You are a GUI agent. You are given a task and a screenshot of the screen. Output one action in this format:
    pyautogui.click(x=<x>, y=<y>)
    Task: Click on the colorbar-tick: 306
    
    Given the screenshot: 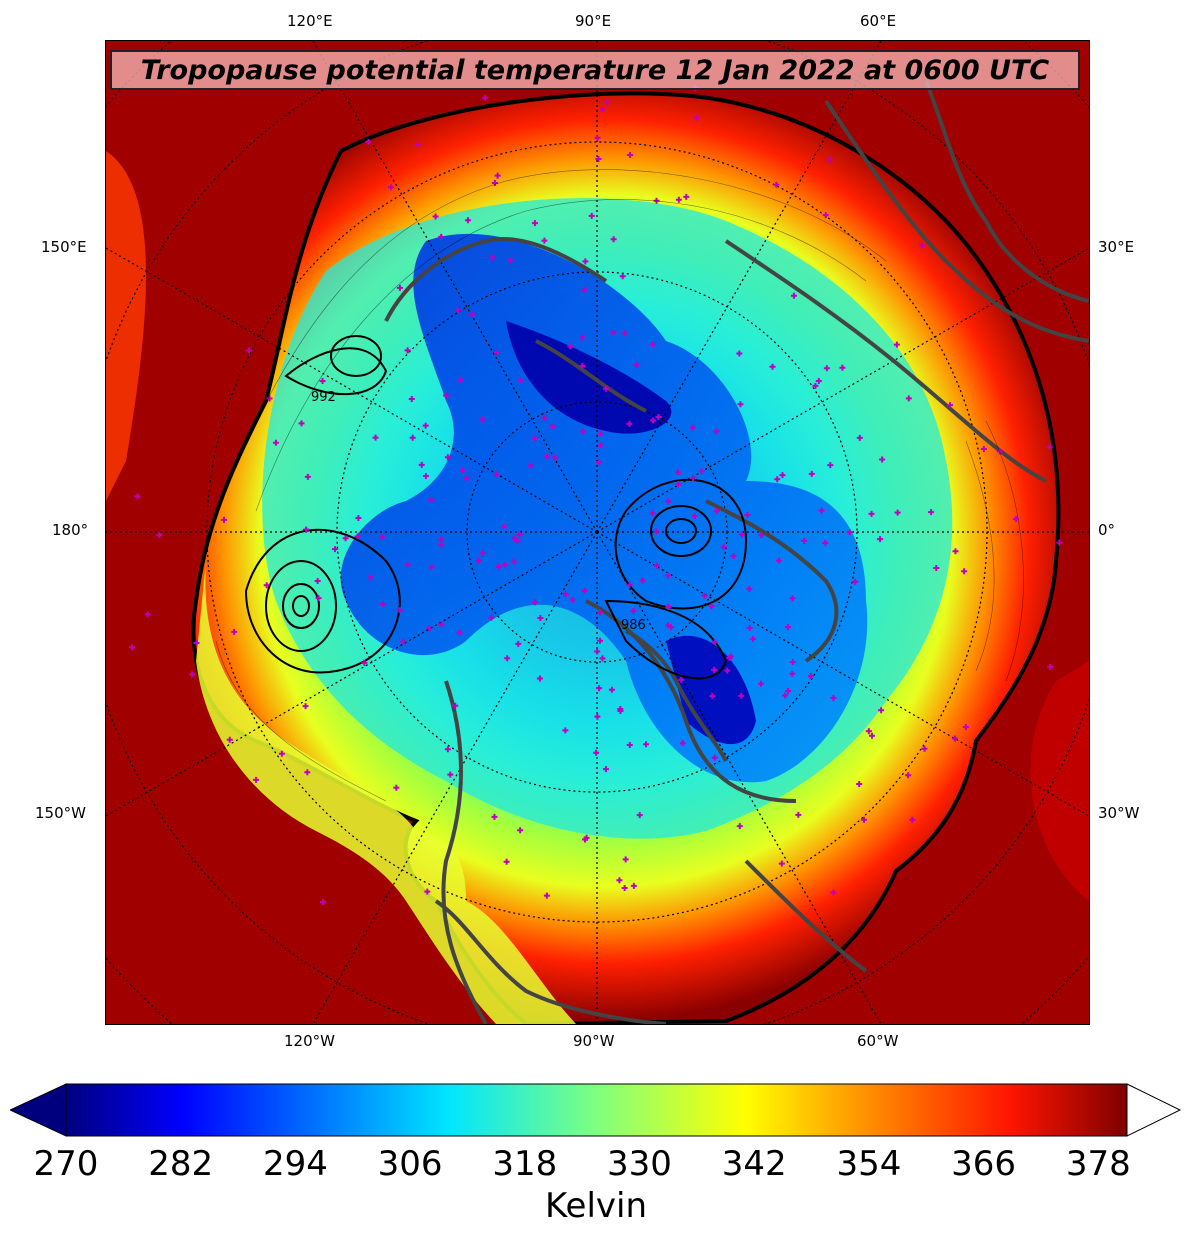 What is the action you would take?
    pyautogui.click(x=410, y=1164)
    